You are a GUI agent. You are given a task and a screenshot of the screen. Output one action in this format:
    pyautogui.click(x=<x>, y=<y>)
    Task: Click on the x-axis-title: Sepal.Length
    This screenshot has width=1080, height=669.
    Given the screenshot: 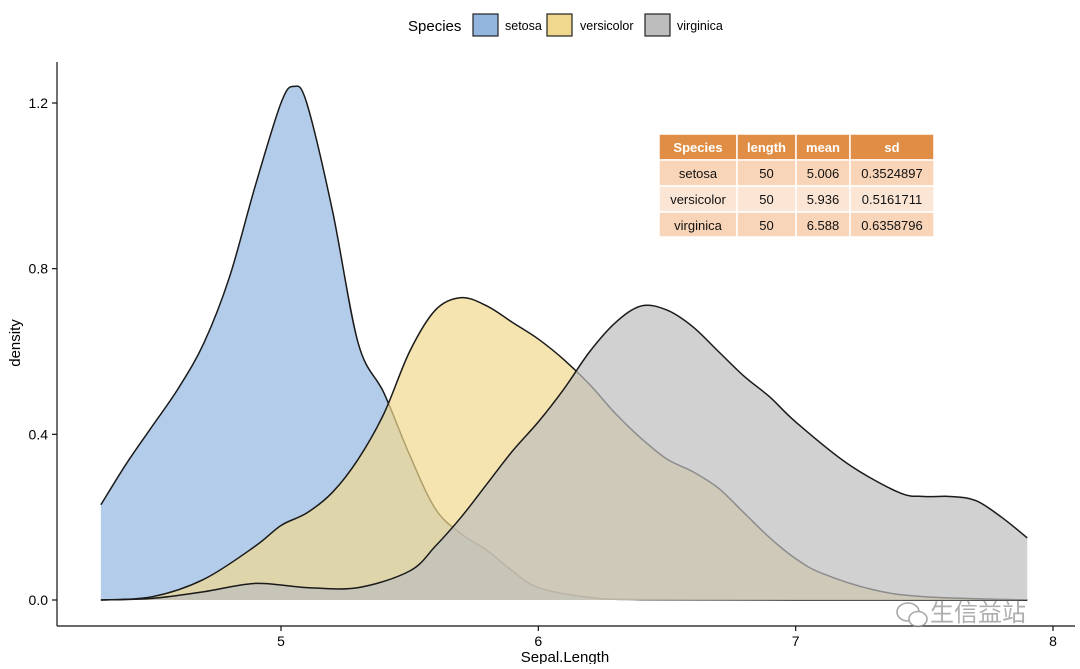 What is the action you would take?
    pyautogui.click(x=565, y=656)
    